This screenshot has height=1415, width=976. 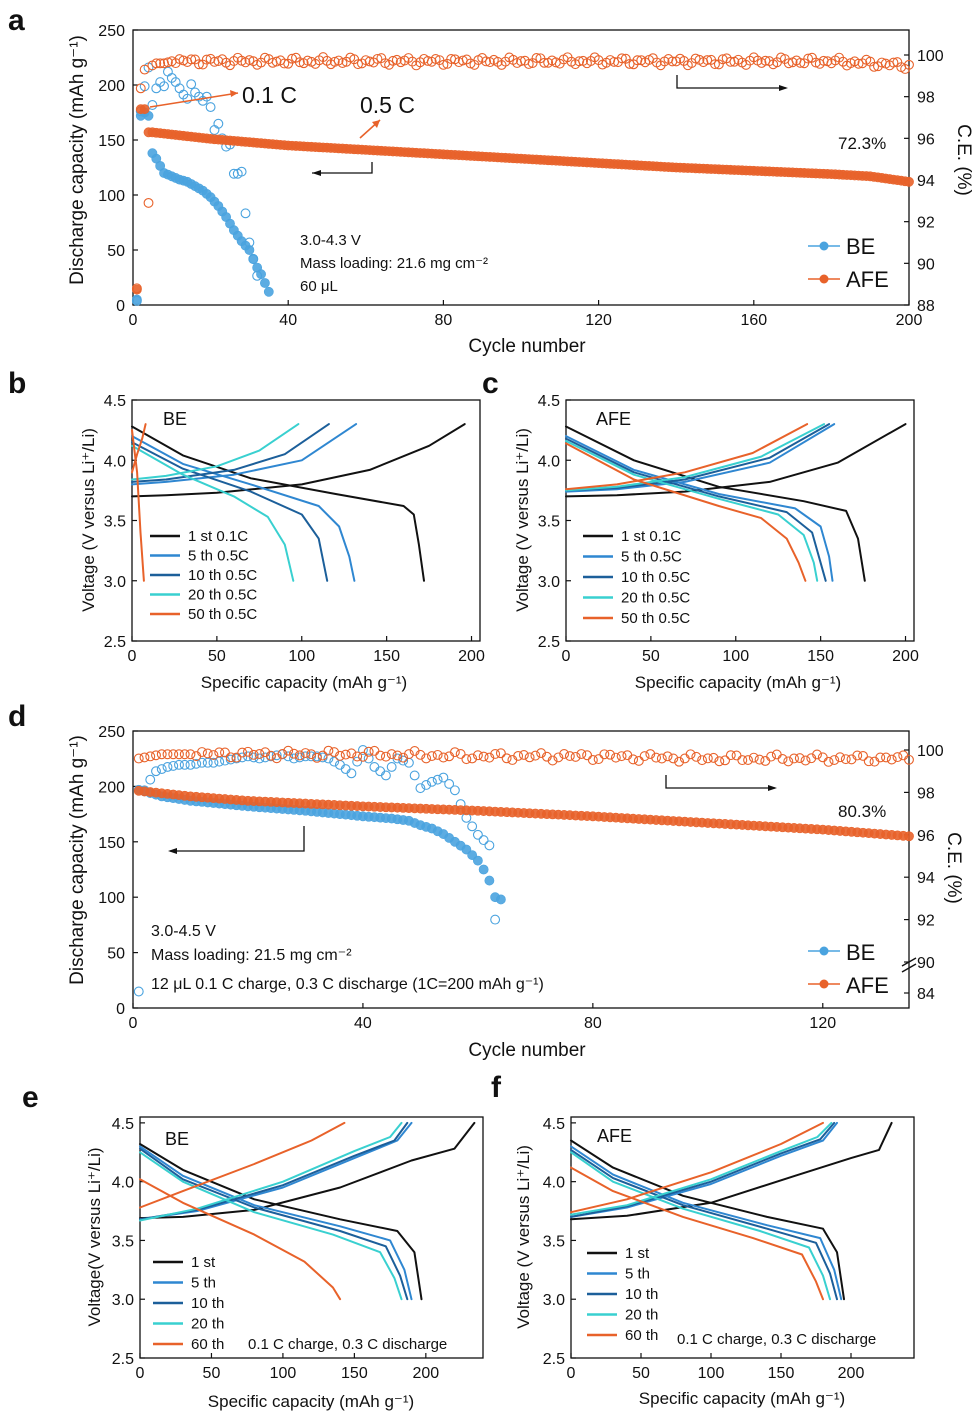 I want to click on a-ytick-right-label: 92, so click(x=926, y=223).